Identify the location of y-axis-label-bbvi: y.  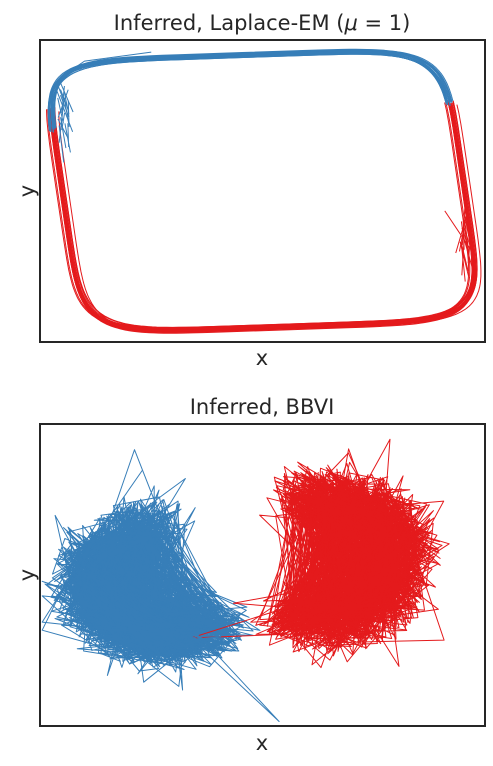
(27, 575).